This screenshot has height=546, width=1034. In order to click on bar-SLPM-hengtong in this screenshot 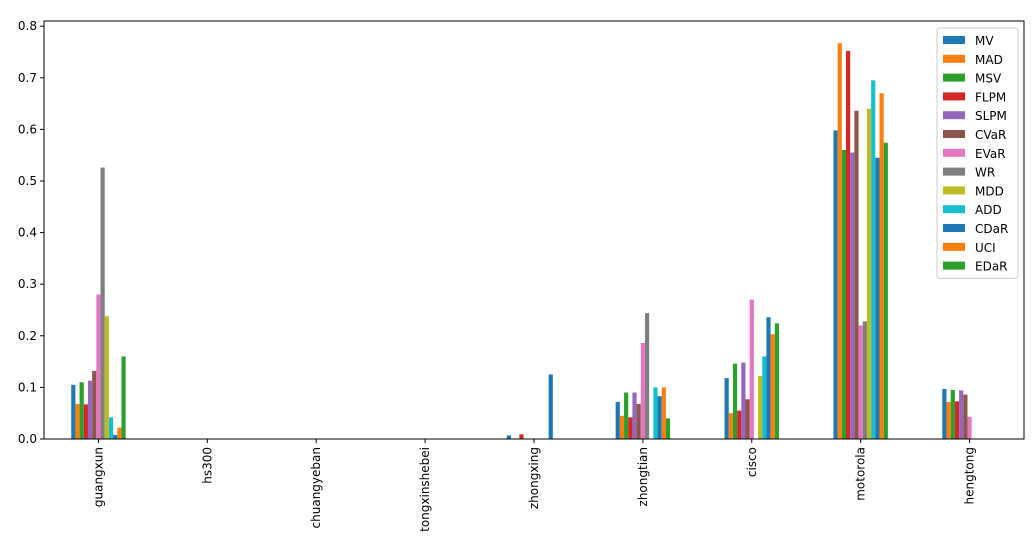, I will do `click(961, 414)`.